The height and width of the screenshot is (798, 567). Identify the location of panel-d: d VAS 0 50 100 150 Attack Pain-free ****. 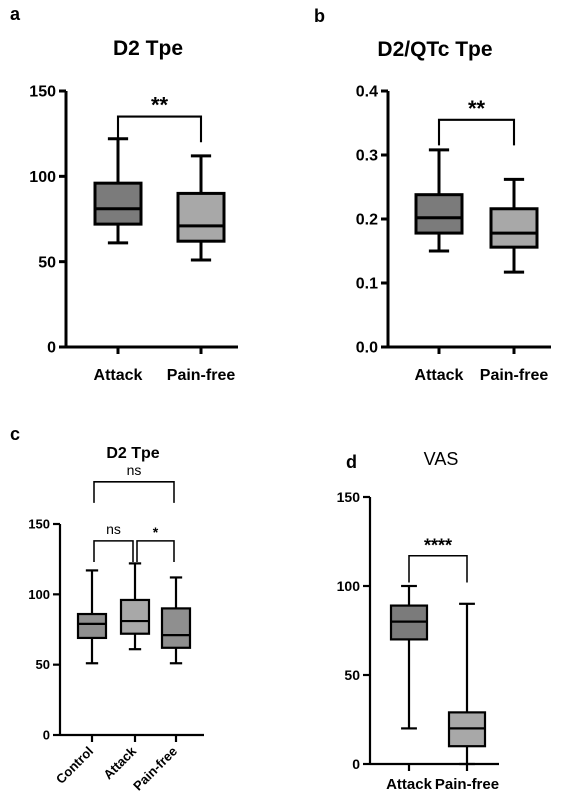
(418, 621).